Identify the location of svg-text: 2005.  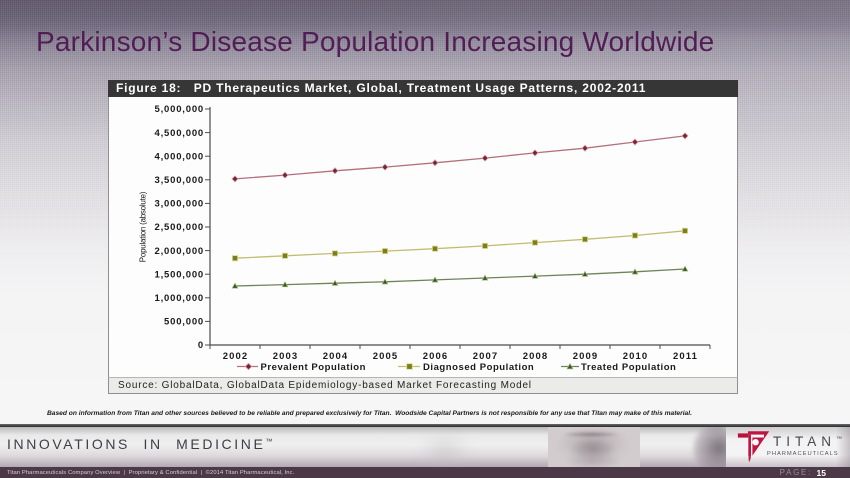
(386, 356).